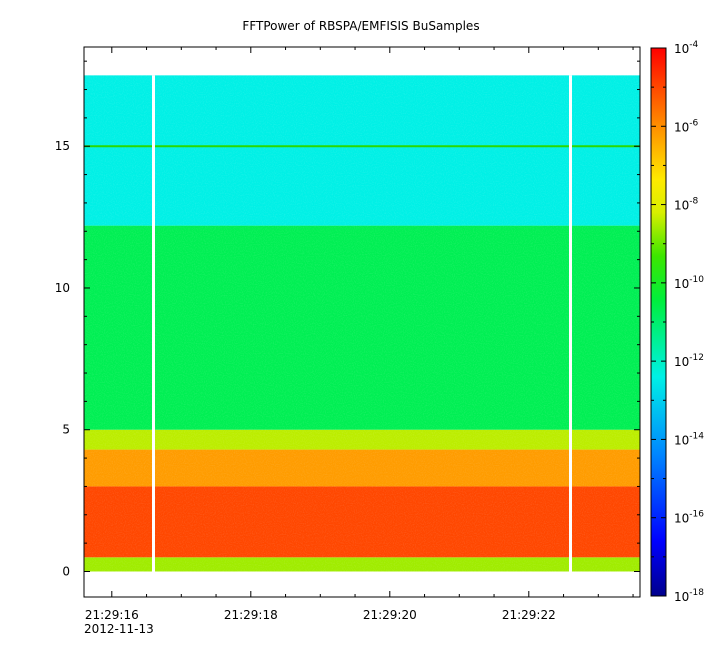 The width and height of the screenshot is (724, 656). Describe the element at coordinates (529, 615) in the screenshot. I see `x-tick-label: 21:29:22` at that location.